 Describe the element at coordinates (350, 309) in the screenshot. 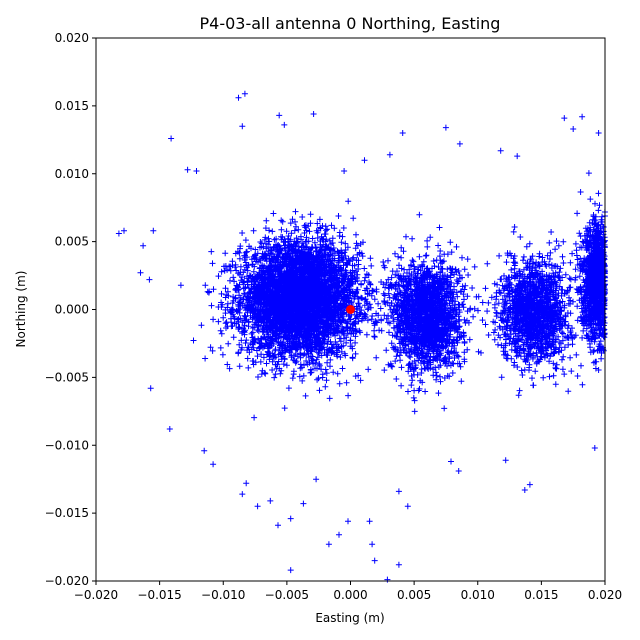

I see `reference-point` at that location.